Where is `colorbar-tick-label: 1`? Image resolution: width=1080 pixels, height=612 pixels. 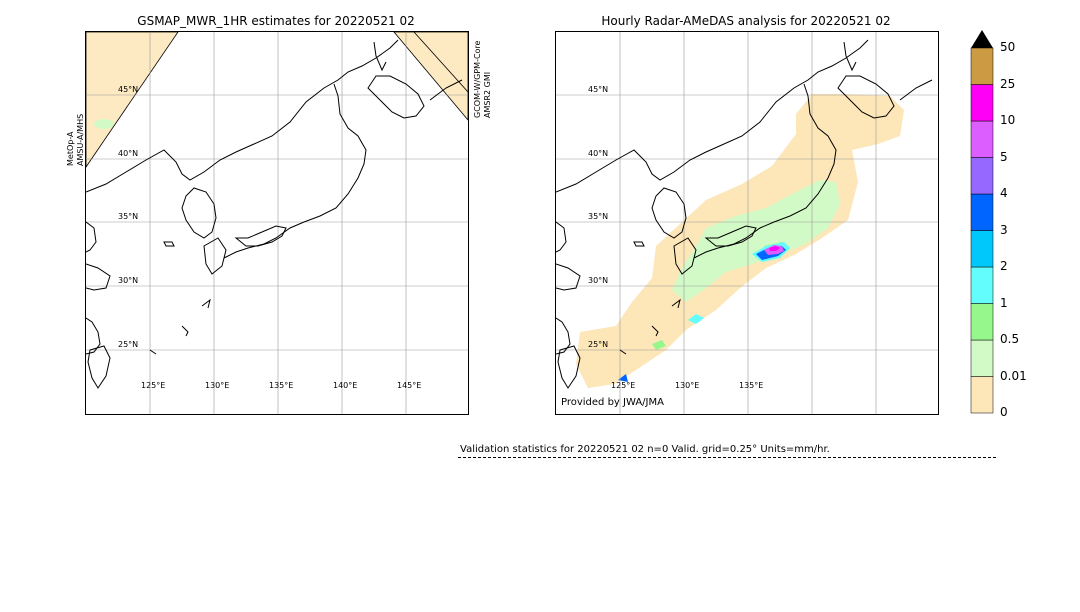 colorbar-tick-label: 1 is located at coordinates (1004, 302).